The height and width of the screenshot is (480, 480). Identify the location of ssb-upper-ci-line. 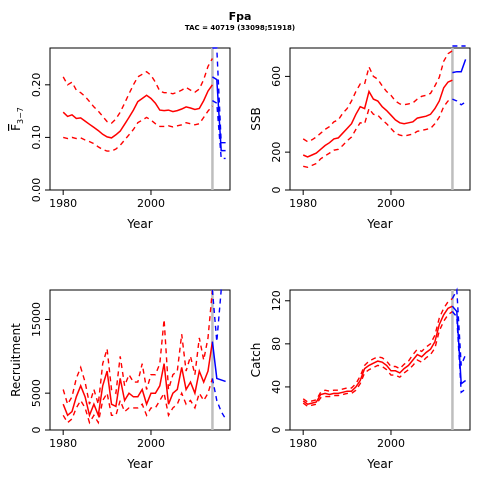
(377, 96).